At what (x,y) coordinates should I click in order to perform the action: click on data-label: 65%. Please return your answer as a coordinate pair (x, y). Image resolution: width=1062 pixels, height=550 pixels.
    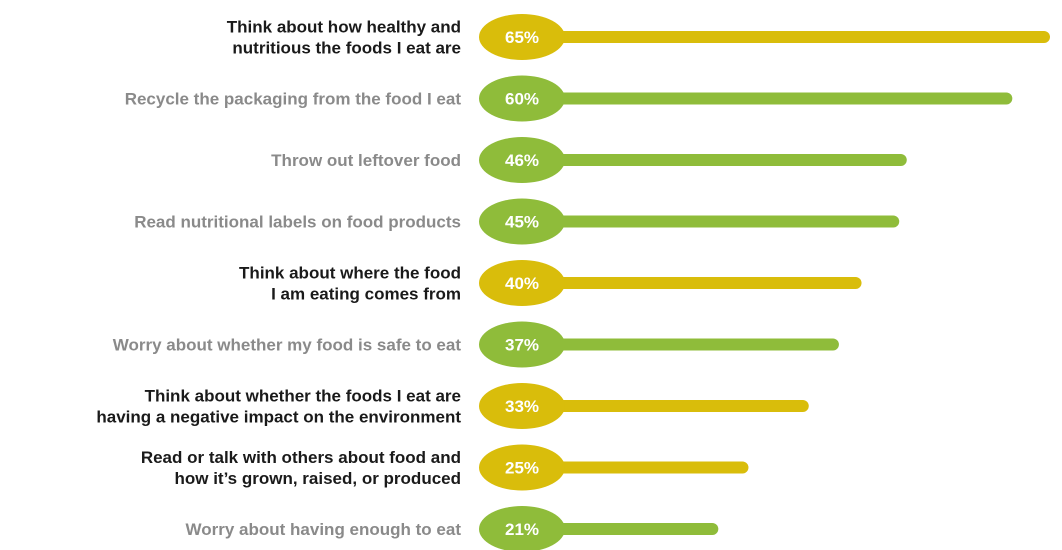
    Looking at the image, I should click on (522, 37).